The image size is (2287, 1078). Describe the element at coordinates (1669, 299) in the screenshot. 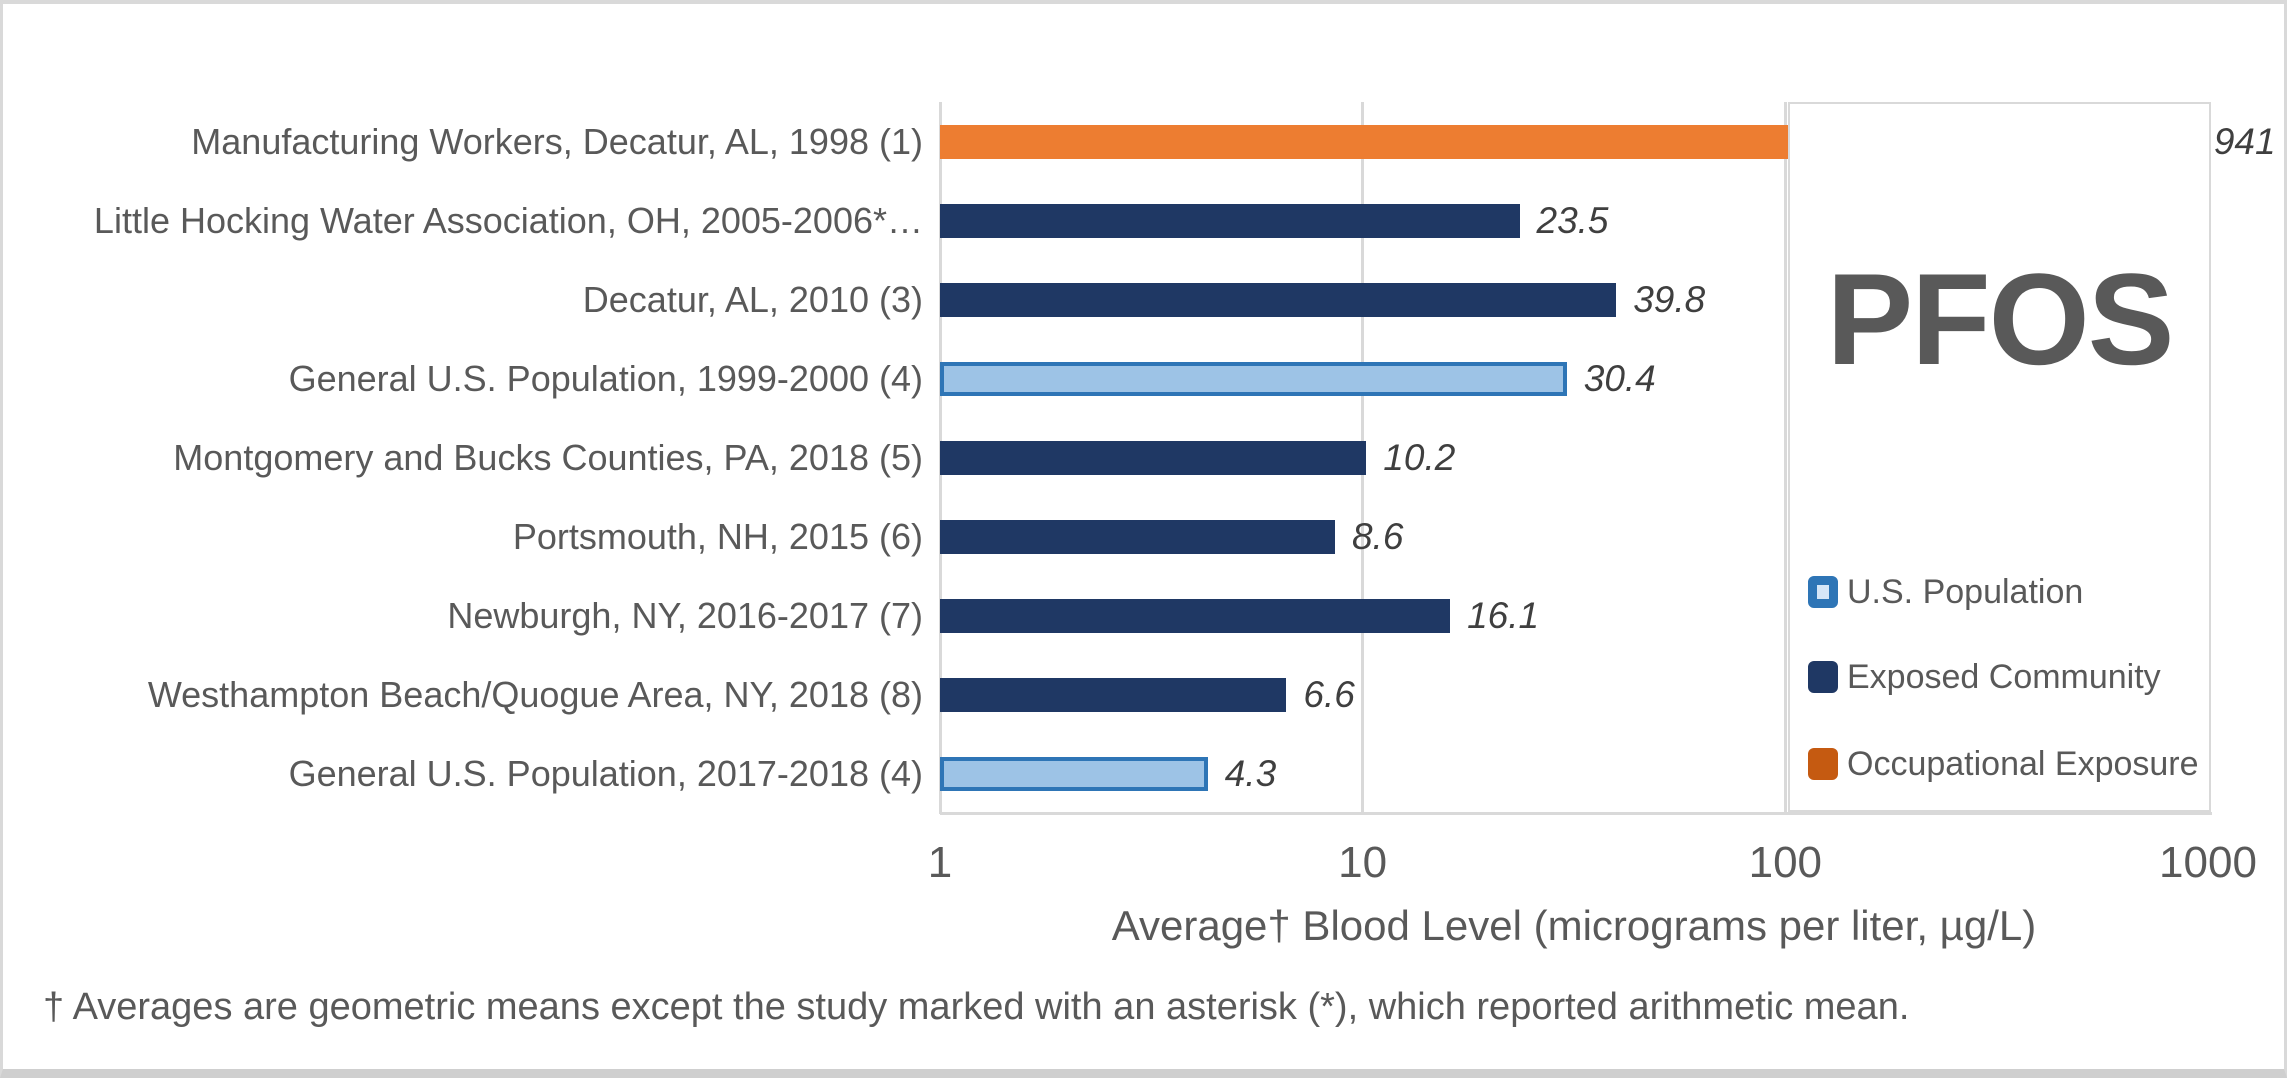

I see `value-label: 39.8` at that location.